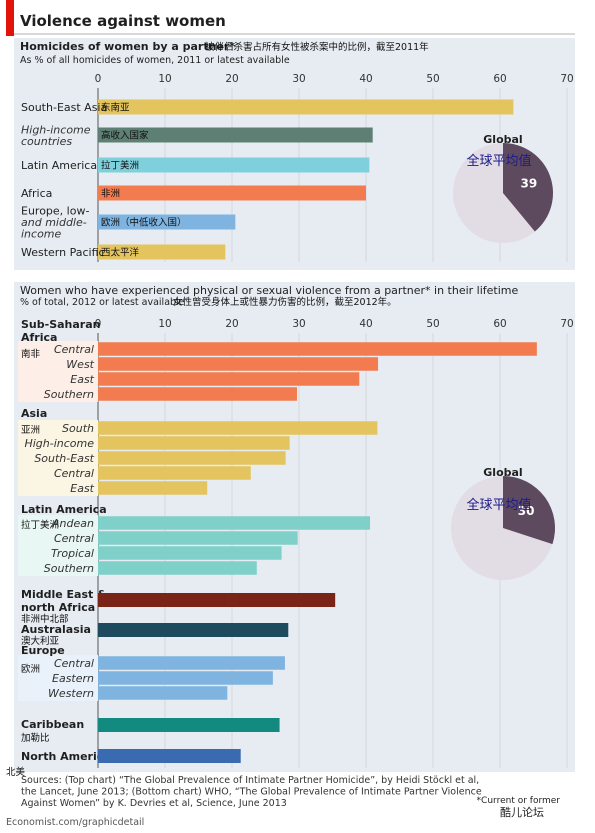 The image size is (595, 833). What do you see at coordinates (102, 302) in the screenshot?
I see `chart-subtitle: % of total, 2012 or latest available` at bounding box center [102, 302].